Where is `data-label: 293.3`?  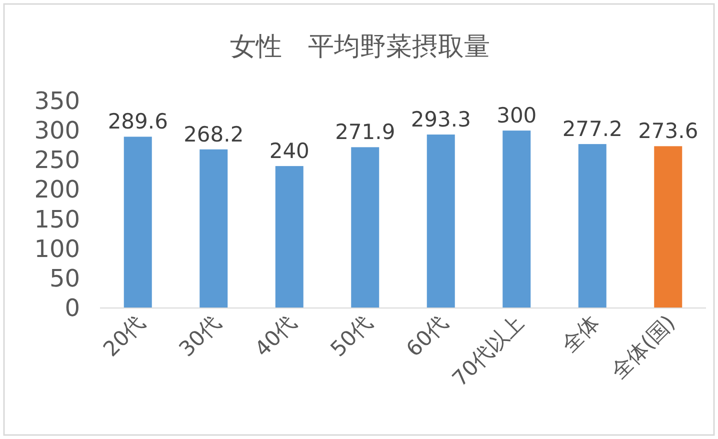 data-label: 293.3 is located at coordinates (440, 120).